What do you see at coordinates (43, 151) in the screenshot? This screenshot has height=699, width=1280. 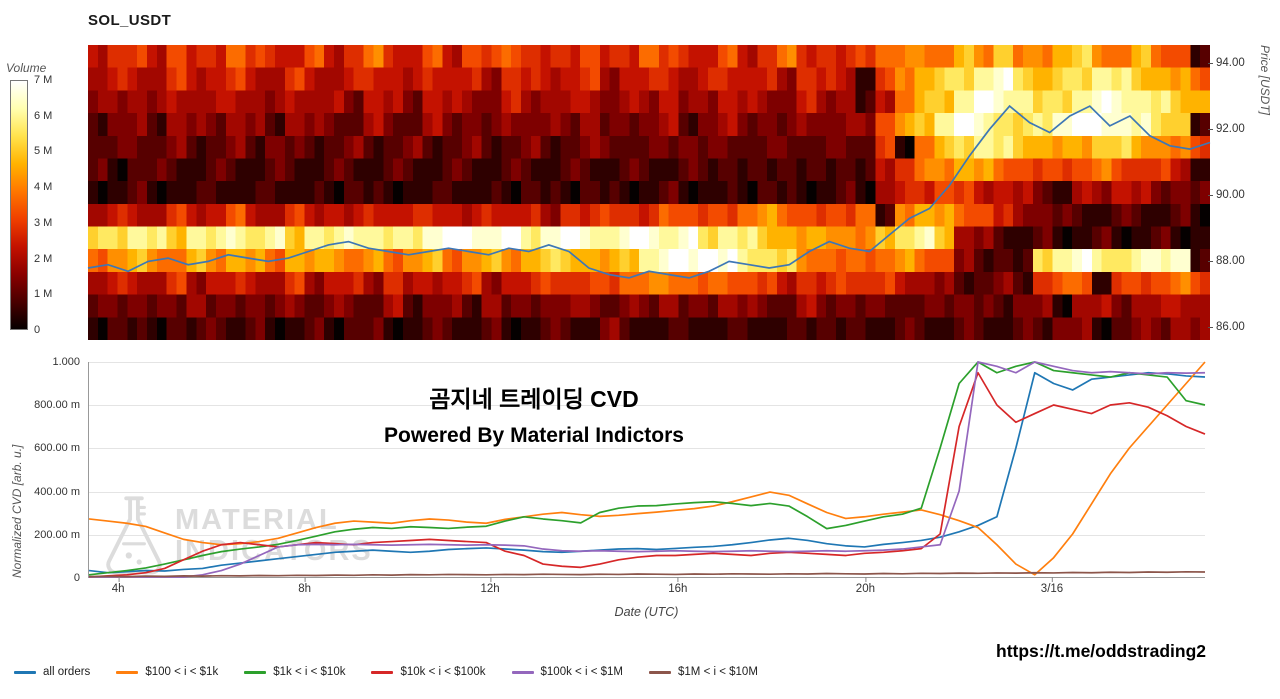 I see `volume-tick-label: 5 M` at bounding box center [43, 151].